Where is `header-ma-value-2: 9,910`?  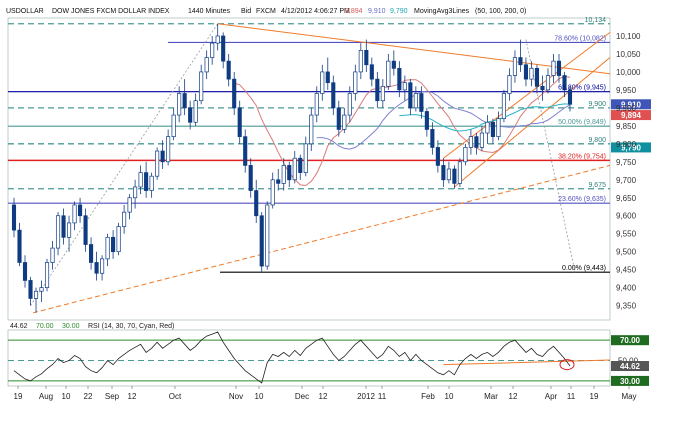
header-ma-value-2: 9,910 is located at coordinates (377, 11).